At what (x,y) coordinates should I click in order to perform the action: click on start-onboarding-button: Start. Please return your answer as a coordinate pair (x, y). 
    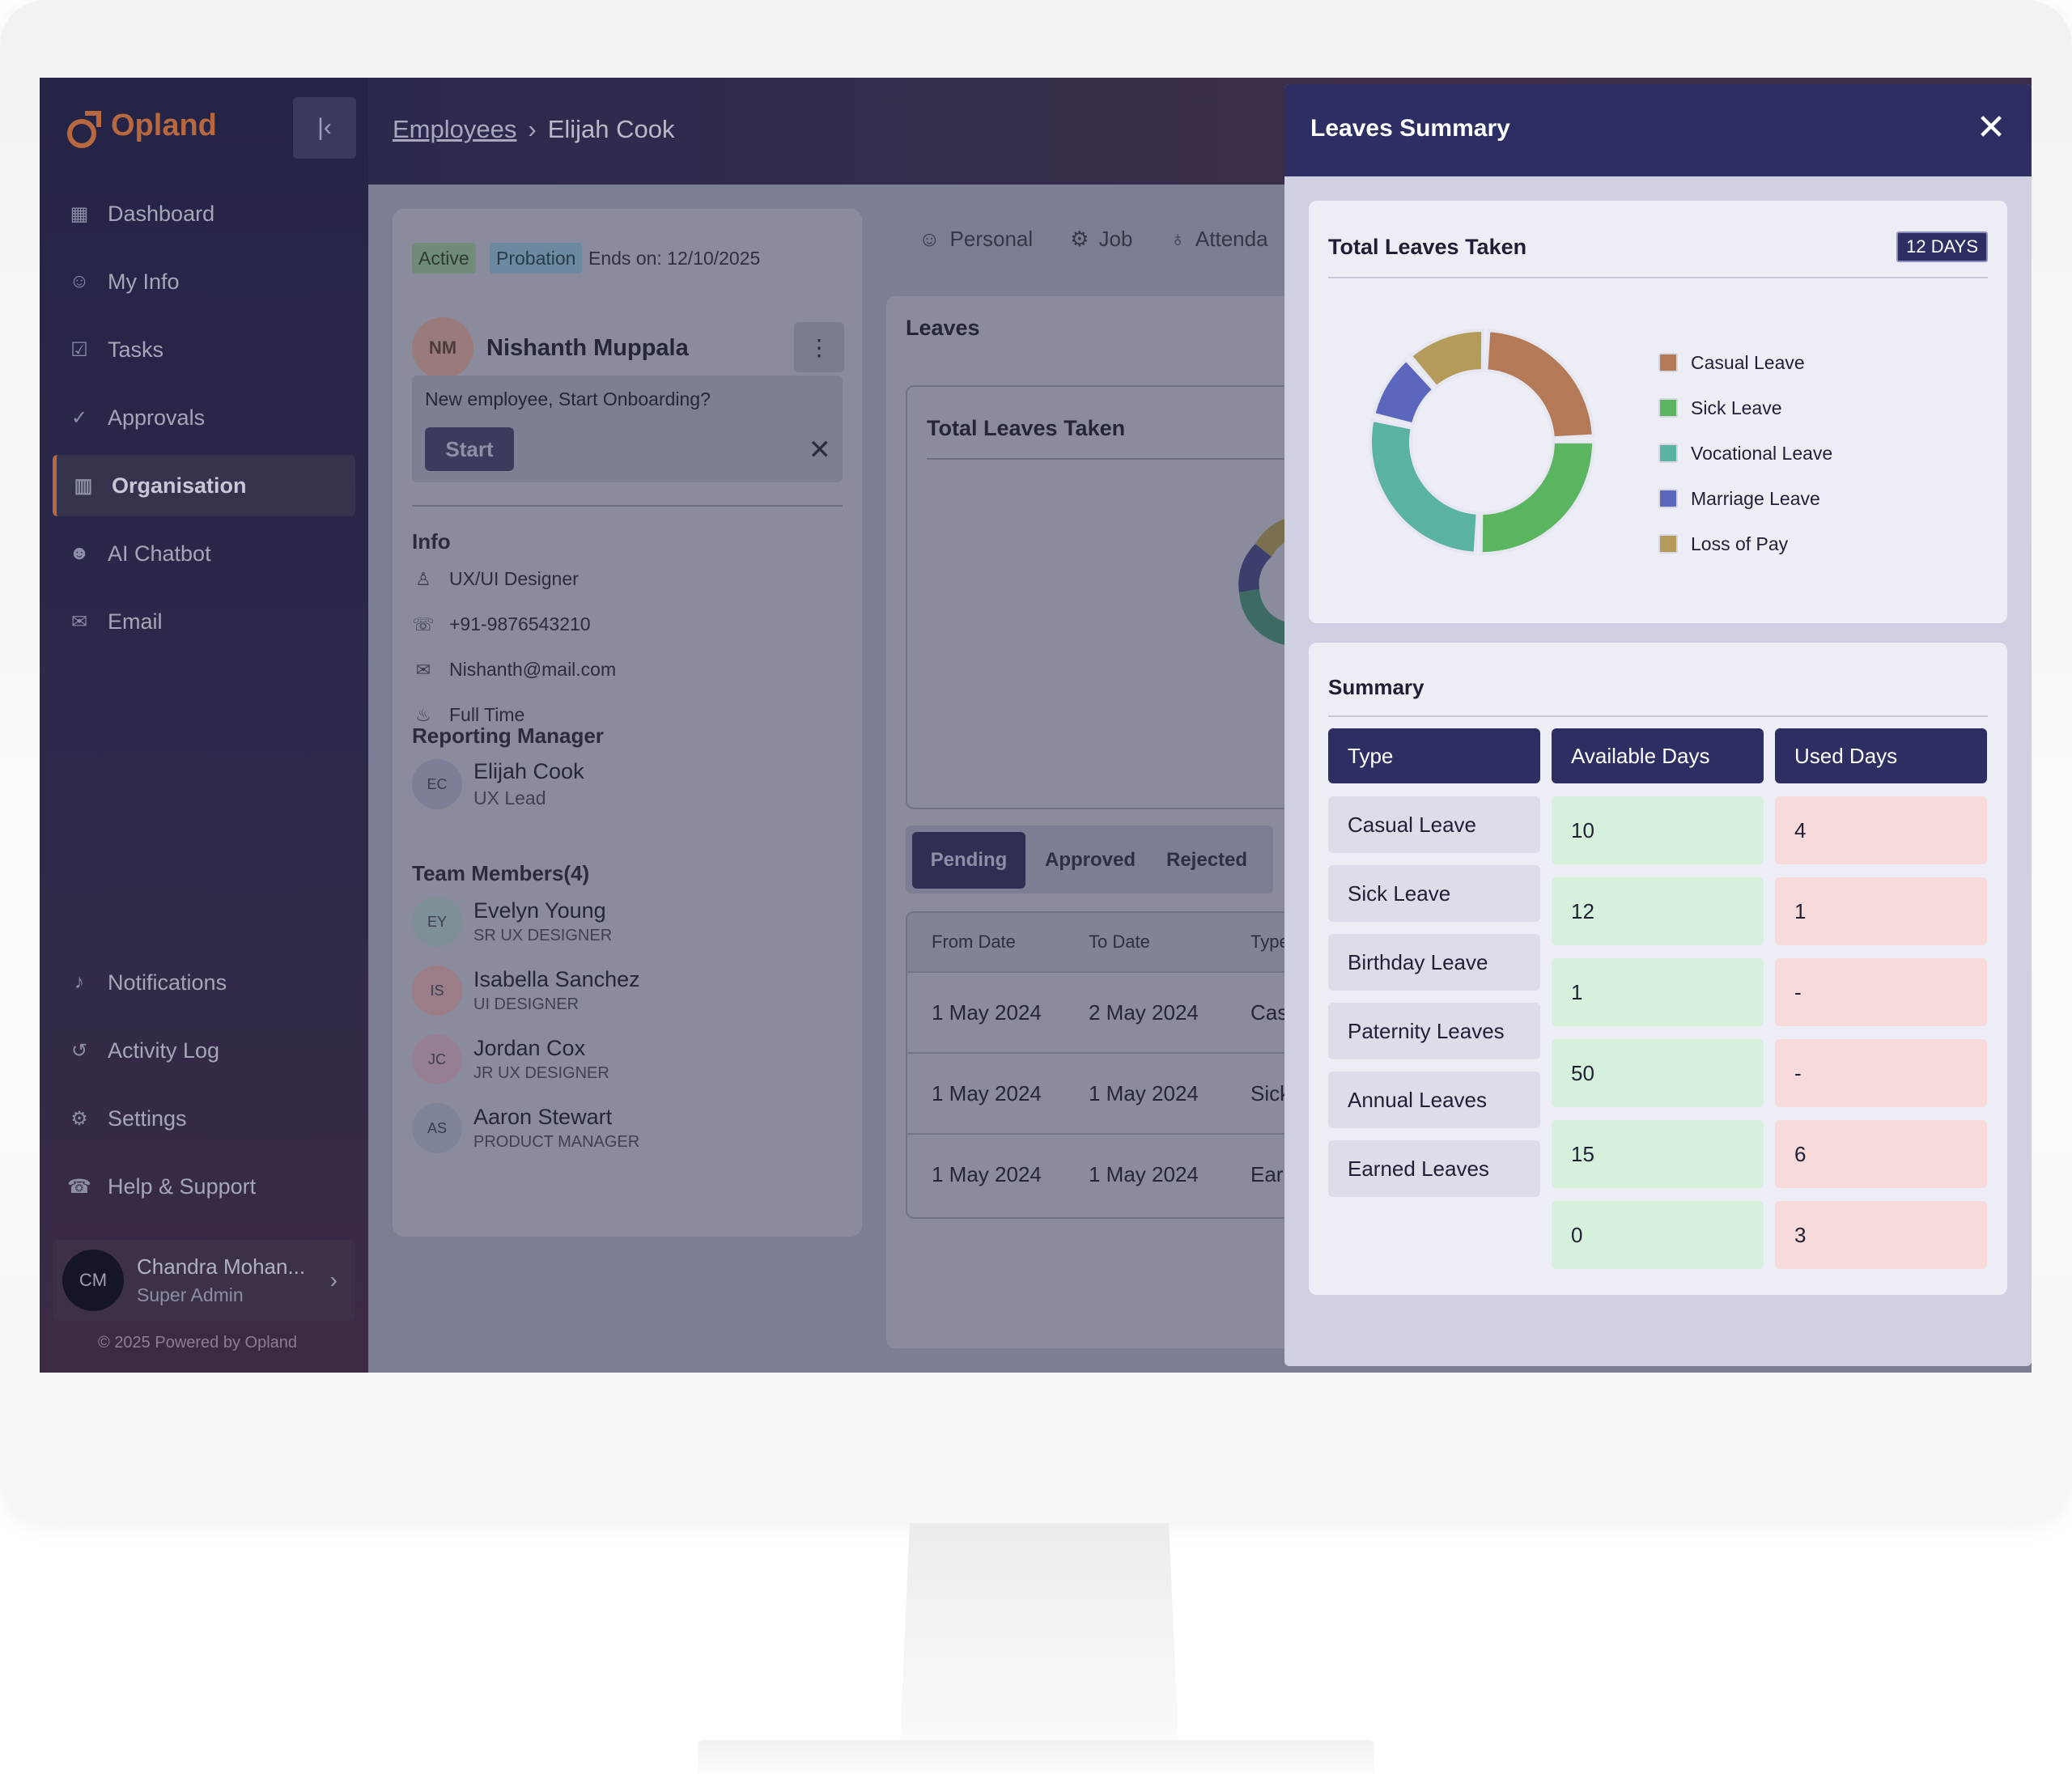
    Looking at the image, I should click on (469, 449).